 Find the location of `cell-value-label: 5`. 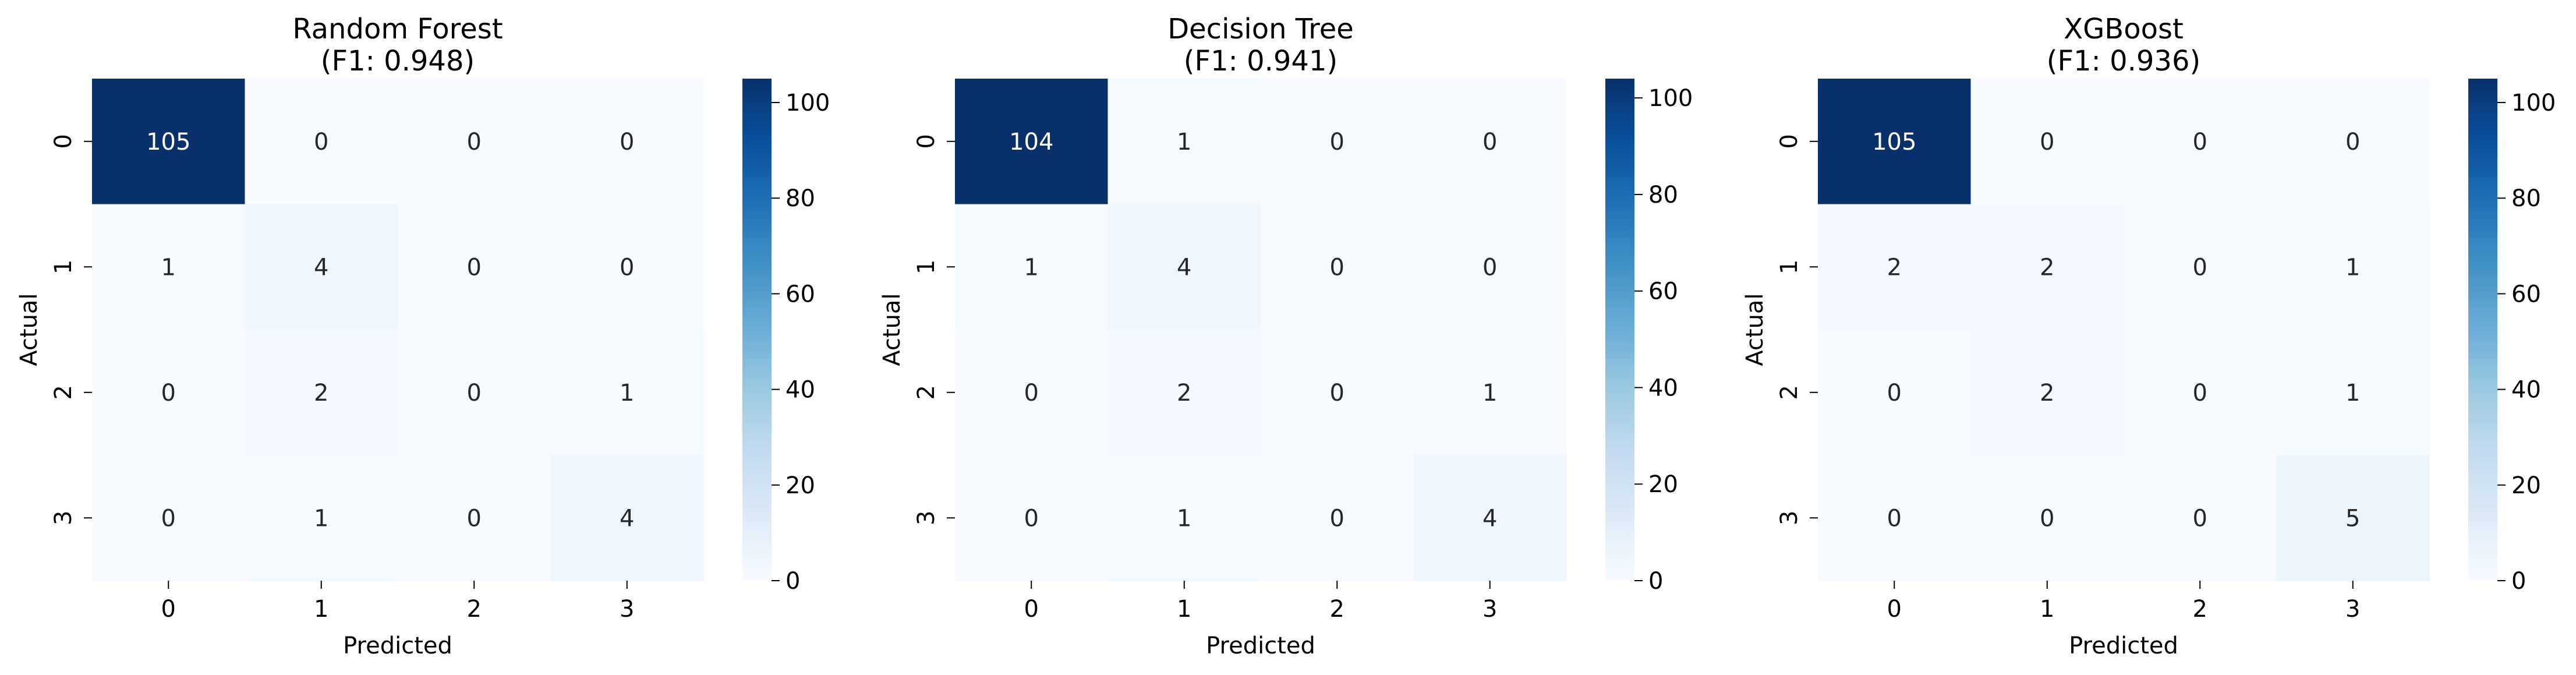

cell-value-label: 5 is located at coordinates (2352, 518).